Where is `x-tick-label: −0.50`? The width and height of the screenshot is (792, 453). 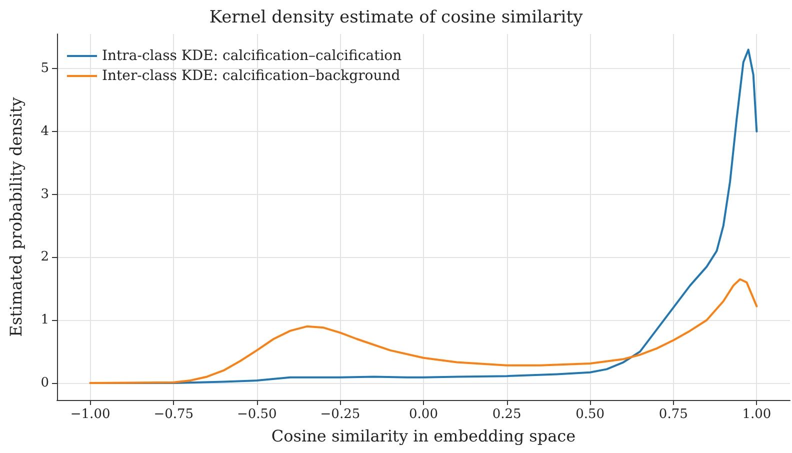
x-tick-label: −0.50 is located at coordinates (256, 414).